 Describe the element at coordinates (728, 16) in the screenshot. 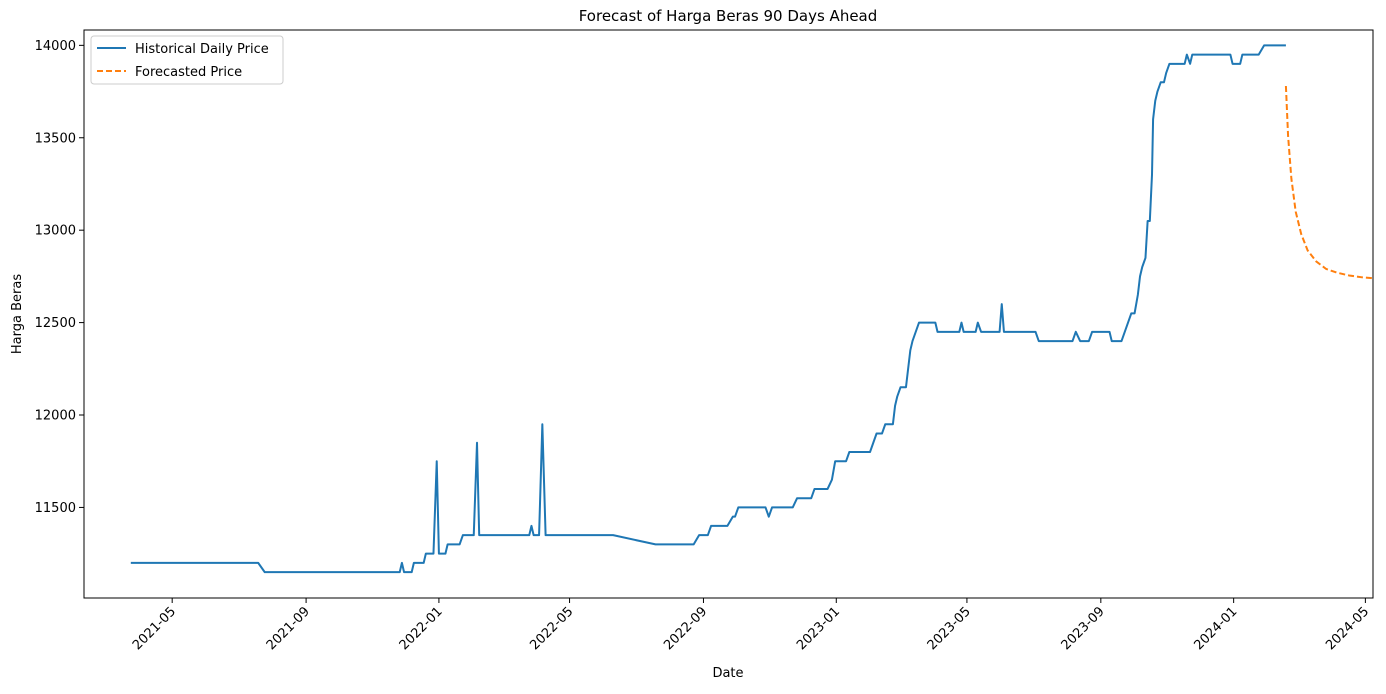

I see `chart-title: Forecast of Harga Beras 90 Days Ahead` at that location.